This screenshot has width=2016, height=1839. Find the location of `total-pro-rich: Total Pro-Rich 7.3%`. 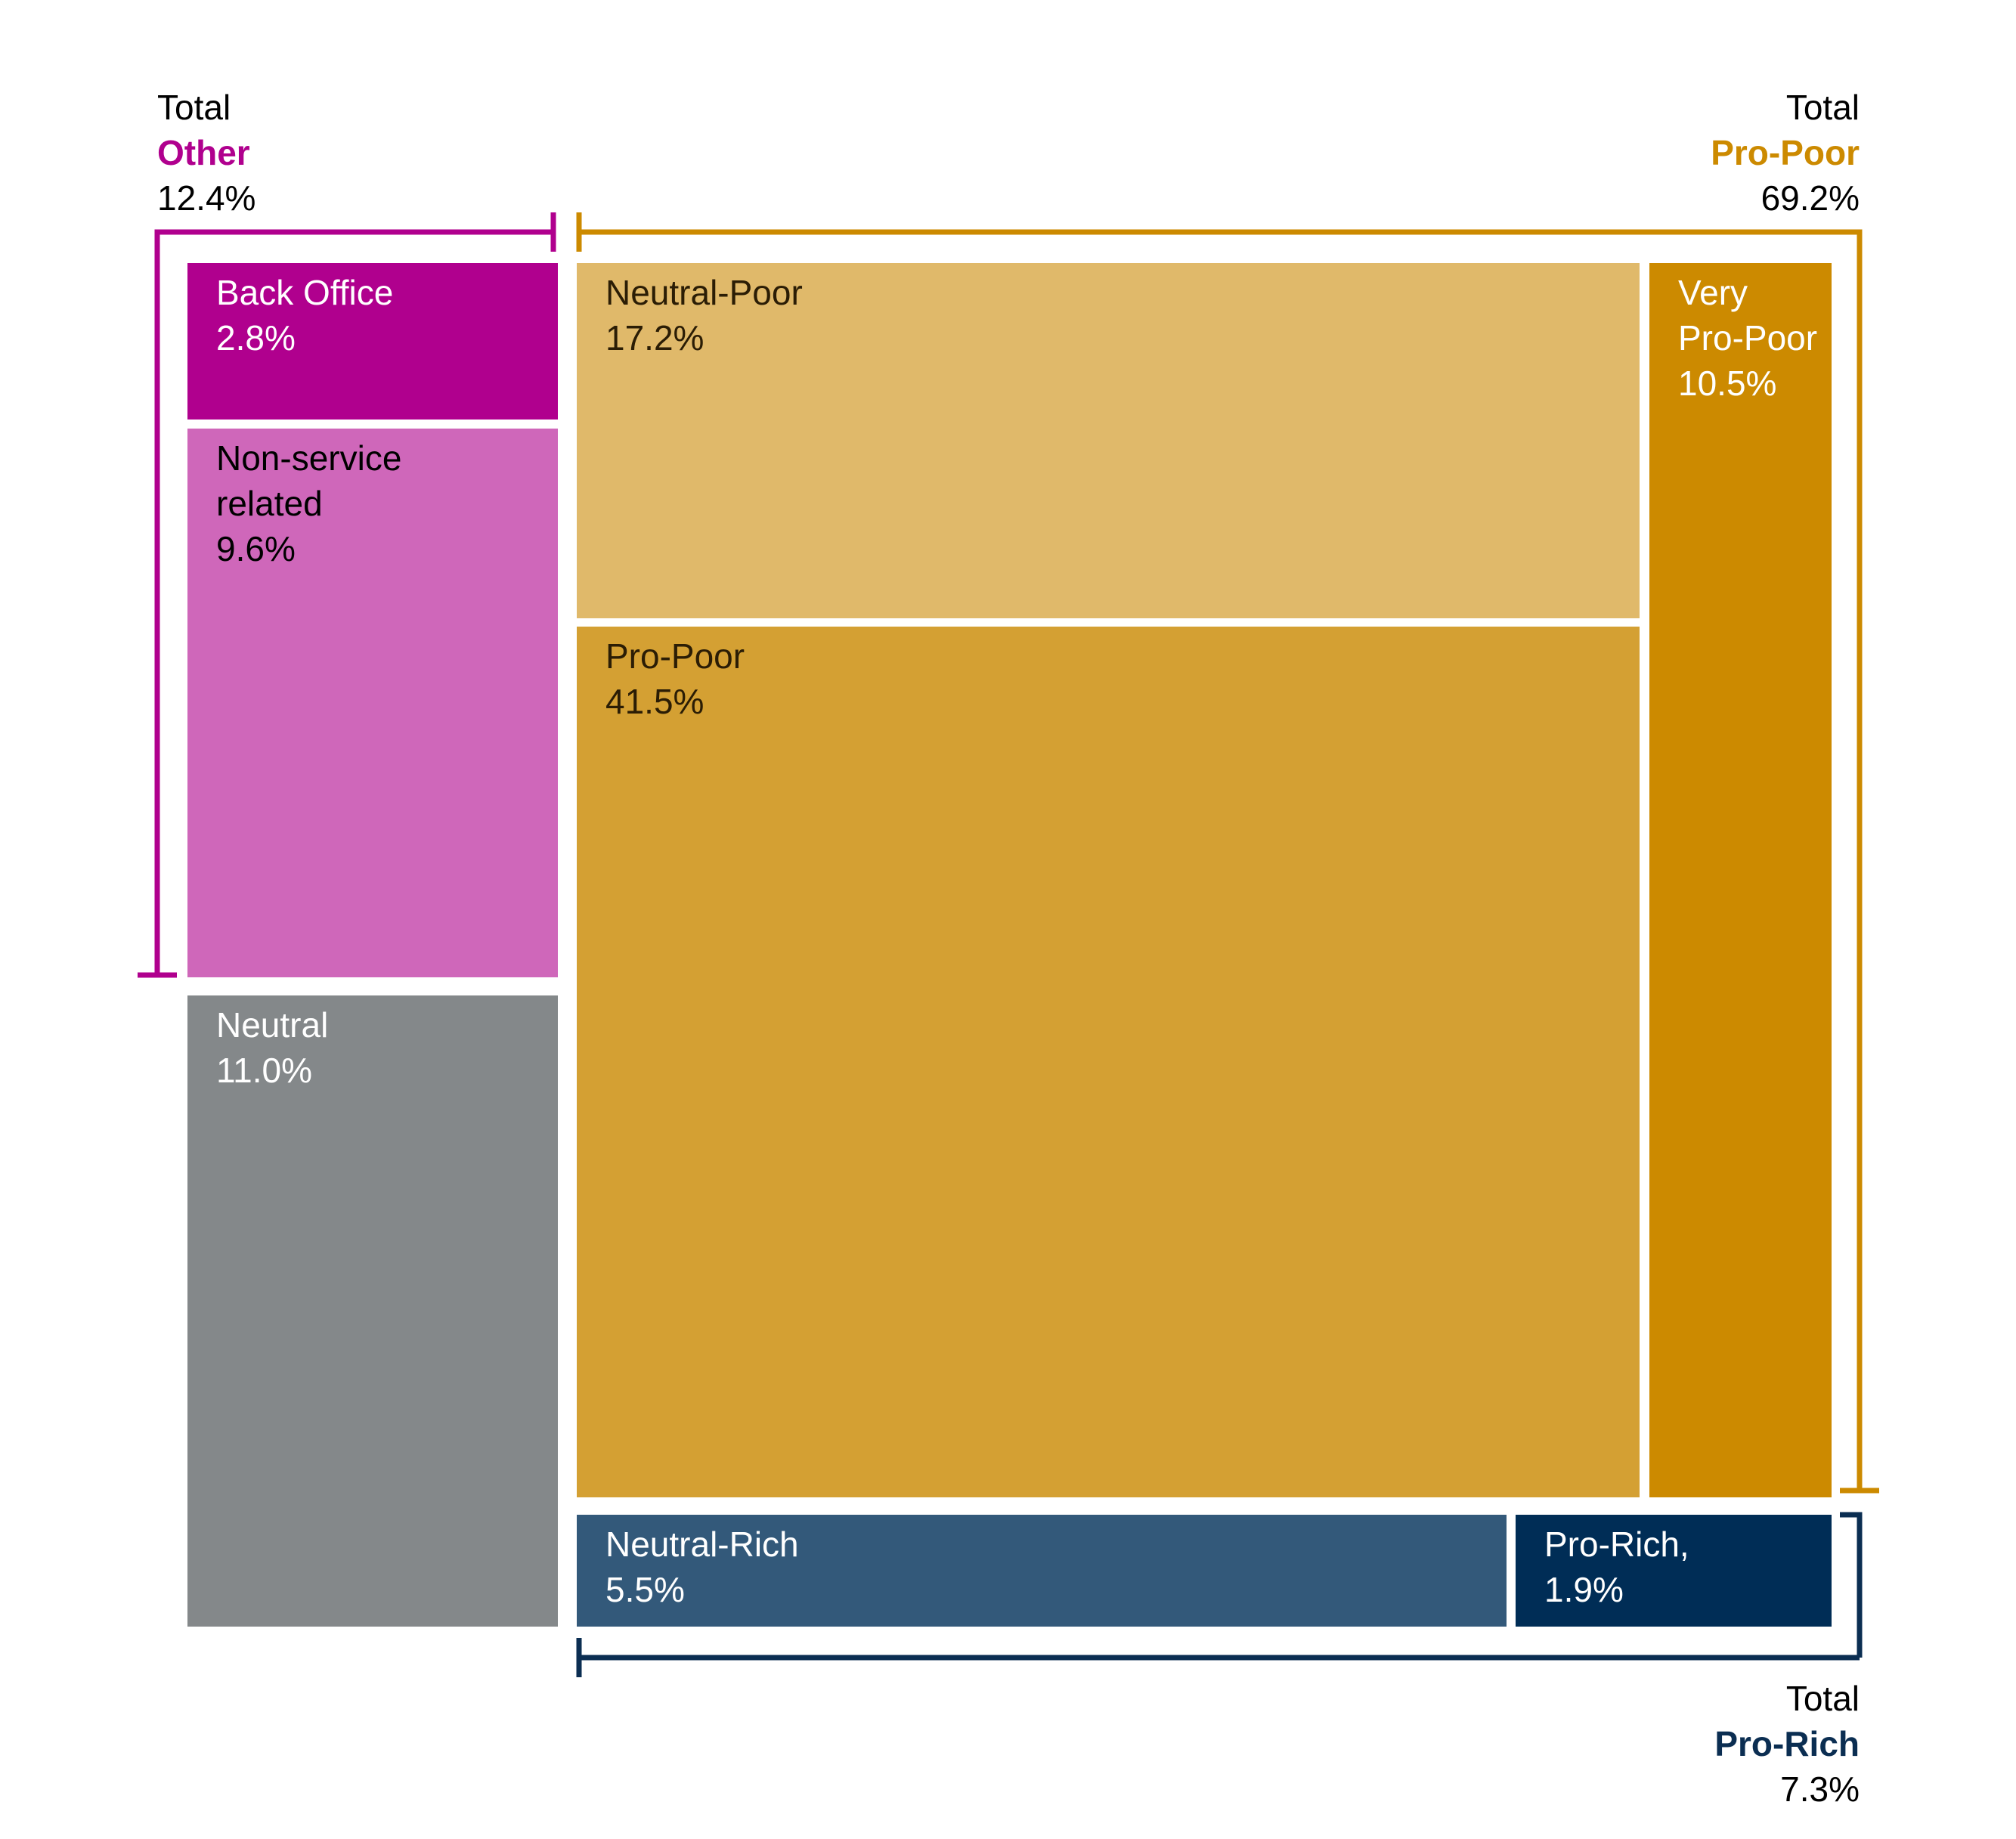

total-pro-rich: Total Pro-Rich 7.3% is located at coordinates (1787, 1744).